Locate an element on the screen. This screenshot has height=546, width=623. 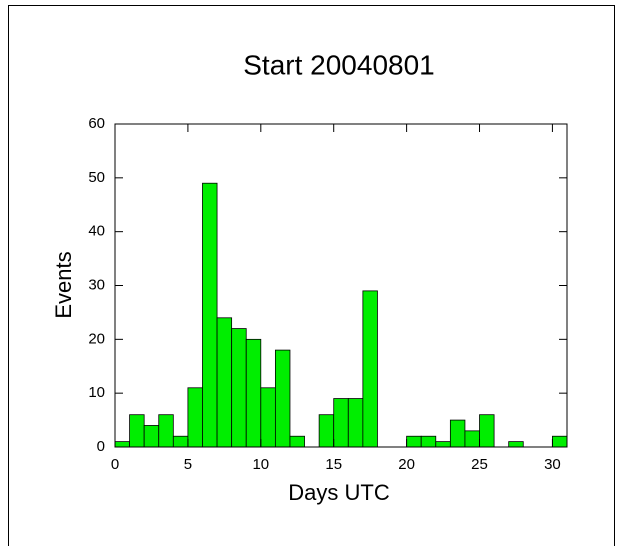
x-tick-label: 15 is located at coordinates (333, 464).